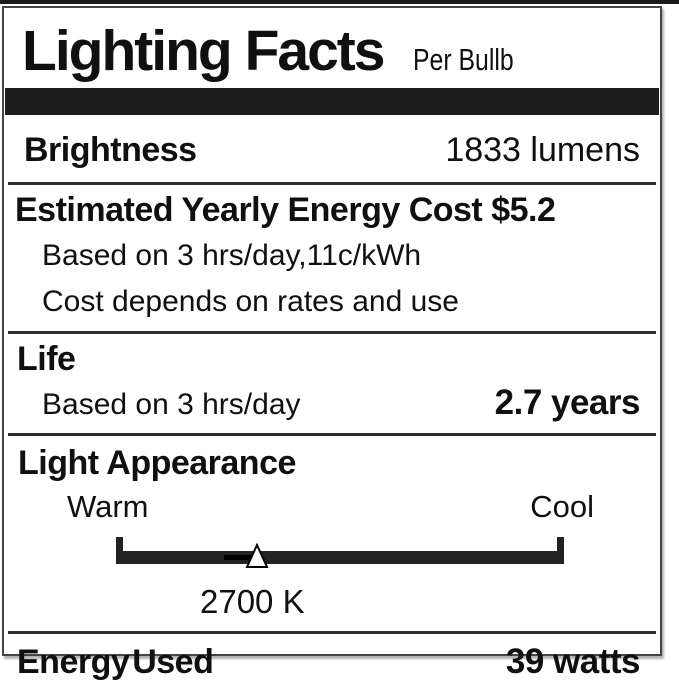 The width and height of the screenshot is (679, 682). I want to click on energy-cost-heading: Estimated Yearly Energy Cost $5.2, so click(285, 210).